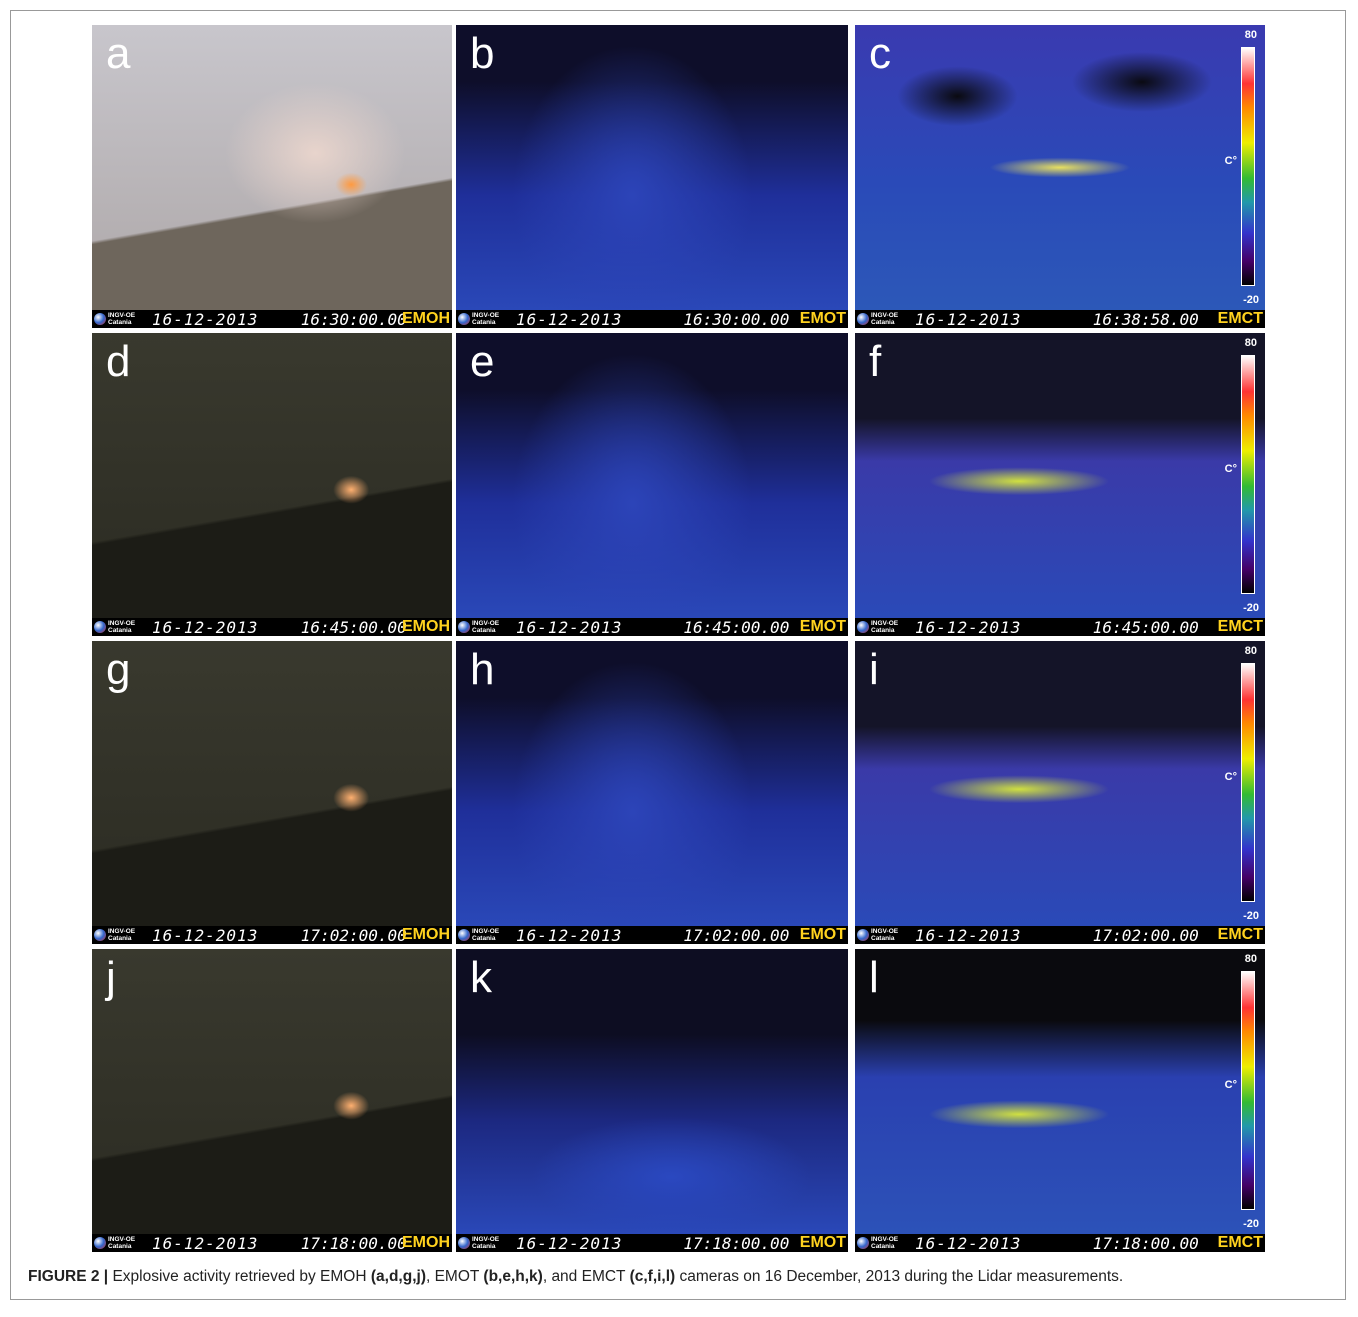 Image resolution: width=1358 pixels, height=1317 pixels. Describe the element at coordinates (874, 669) in the screenshot. I see `panel-label: i` at that location.